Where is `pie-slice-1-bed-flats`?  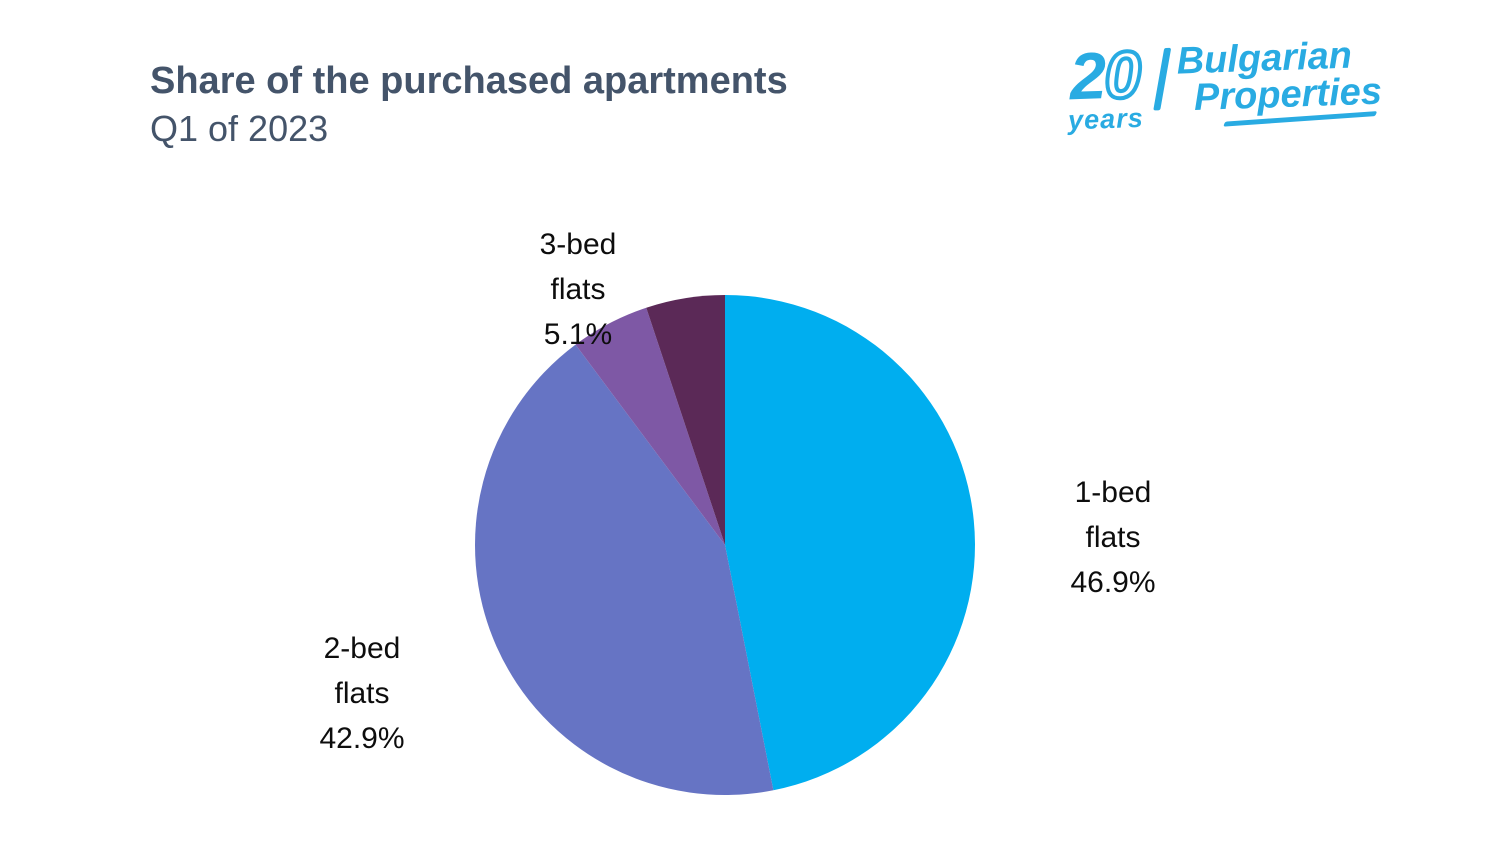
pie-slice-1-bed-flats is located at coordinates (850, 543).